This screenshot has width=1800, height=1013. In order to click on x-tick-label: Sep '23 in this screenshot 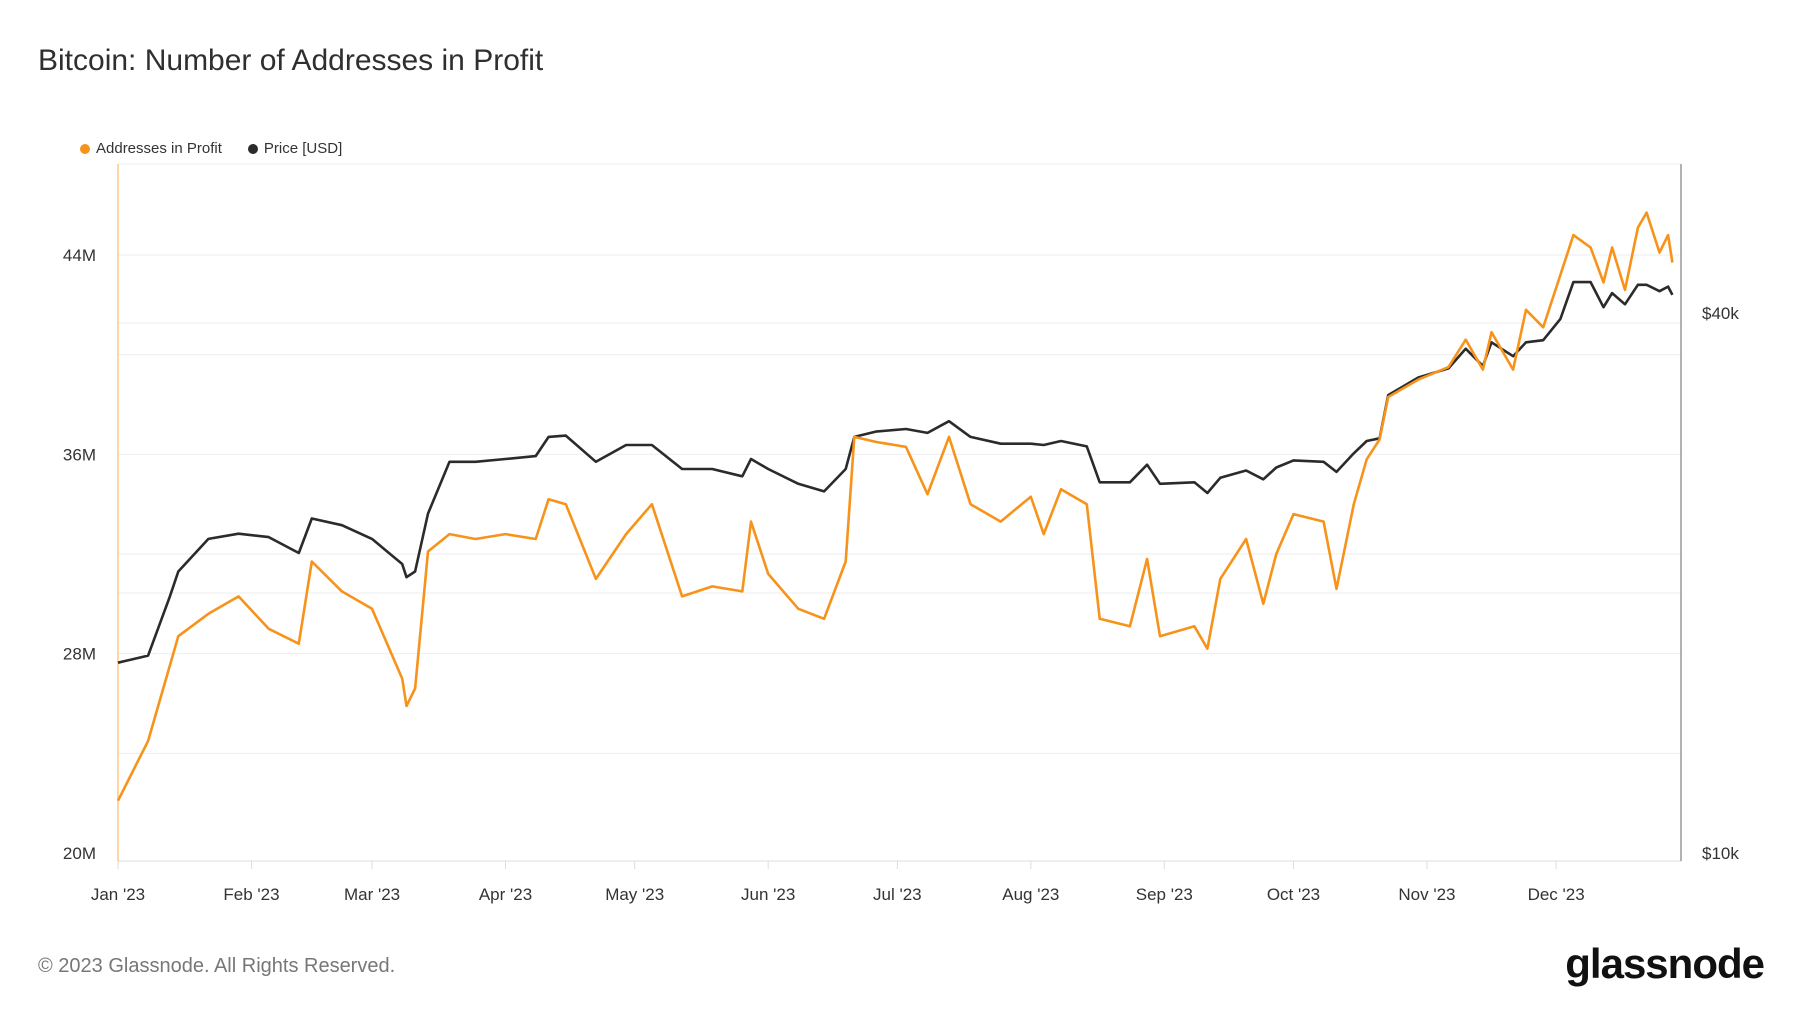, I will do `click(1164, 894)`.